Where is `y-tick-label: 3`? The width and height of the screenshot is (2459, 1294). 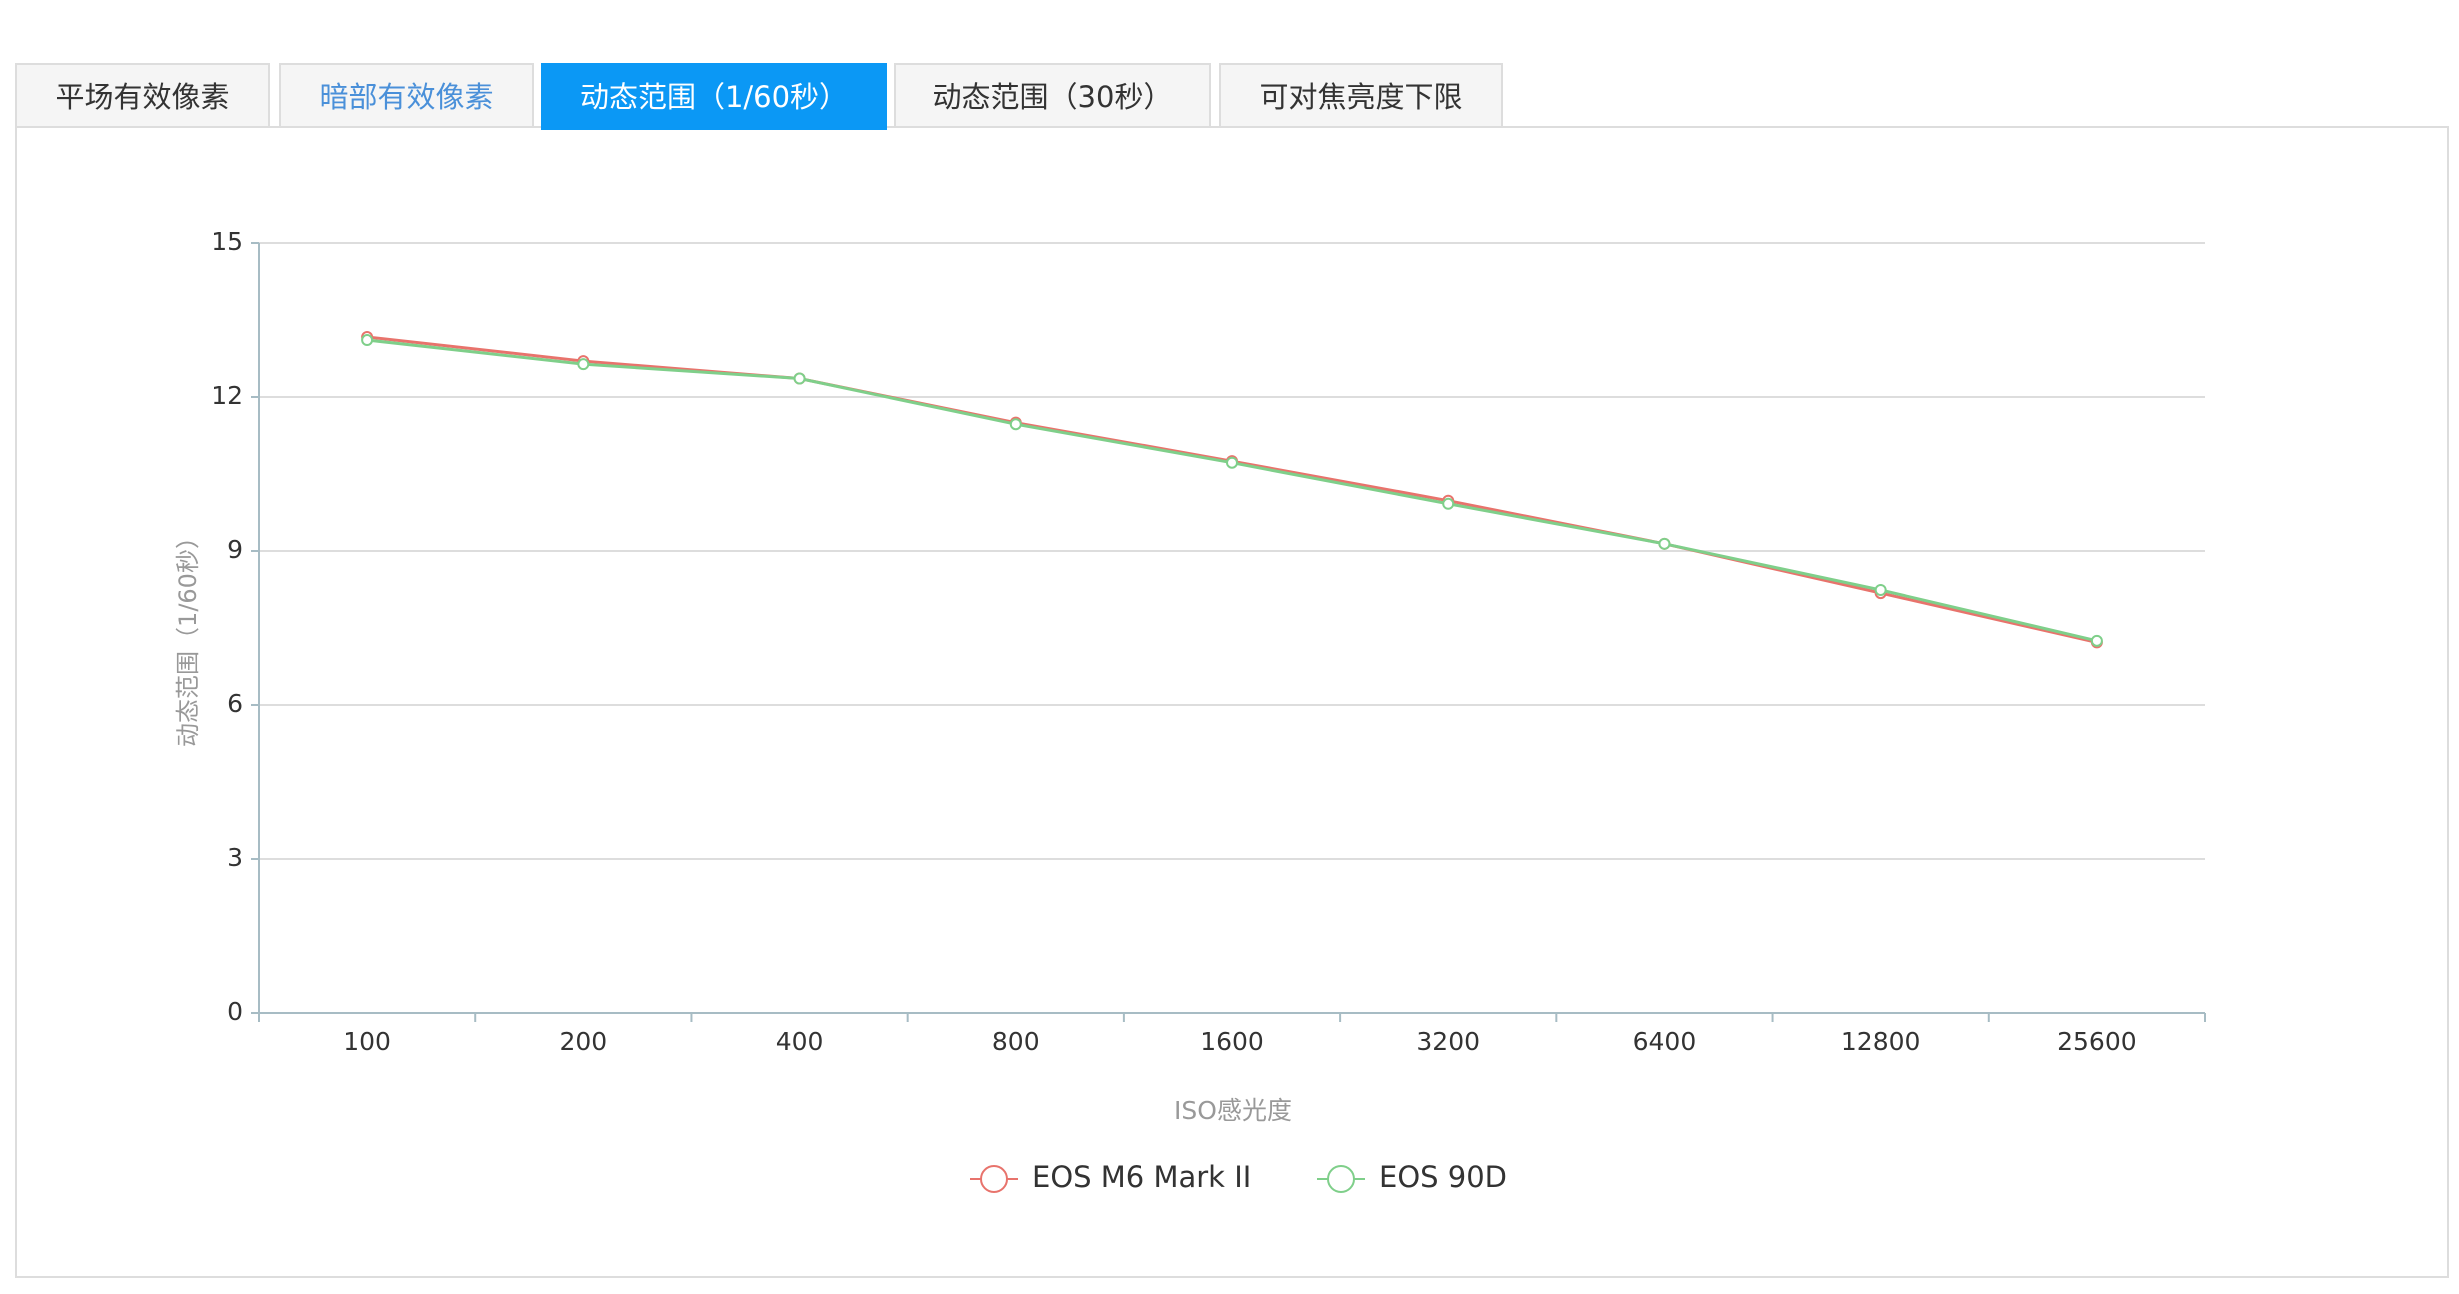 y-tick-label: 3 is located at coordinates (235, 857).